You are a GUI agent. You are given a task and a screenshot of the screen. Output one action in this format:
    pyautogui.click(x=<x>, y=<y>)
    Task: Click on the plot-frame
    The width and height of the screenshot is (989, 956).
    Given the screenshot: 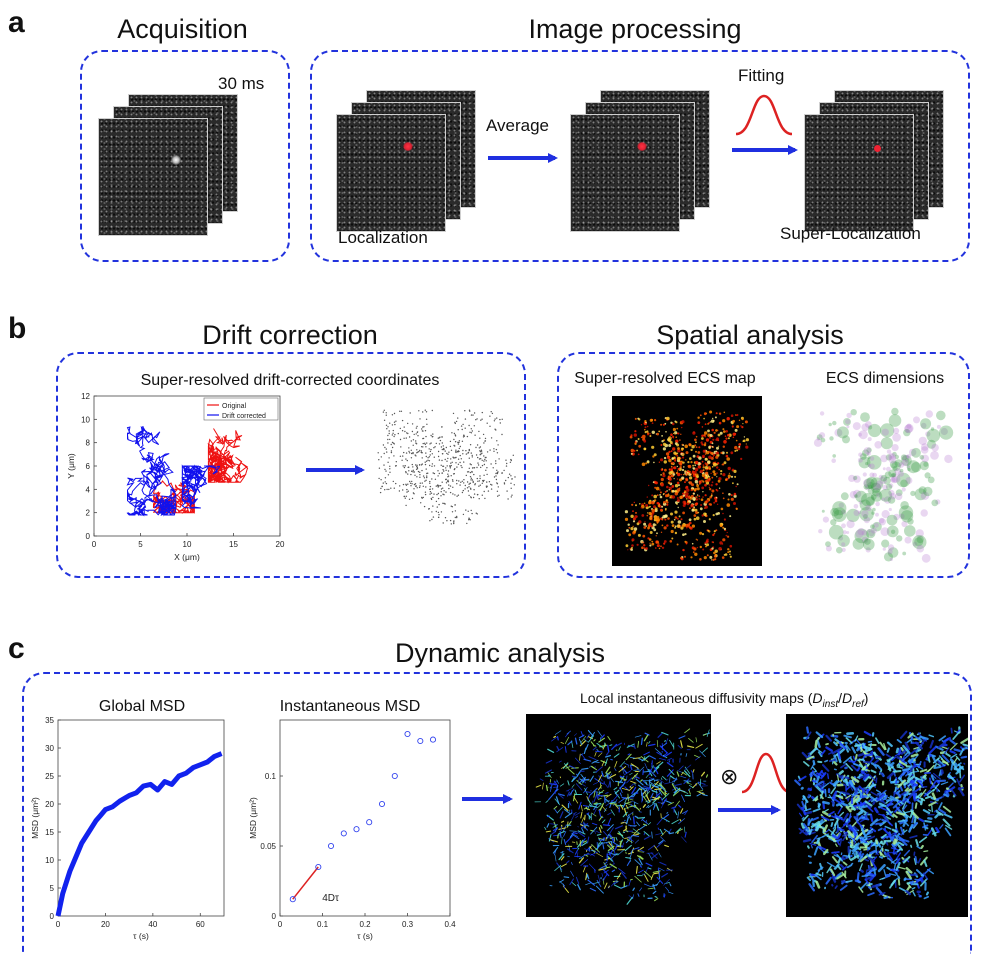 What is the action you would take?
    pyautogui.click(x=365, y=818)
    